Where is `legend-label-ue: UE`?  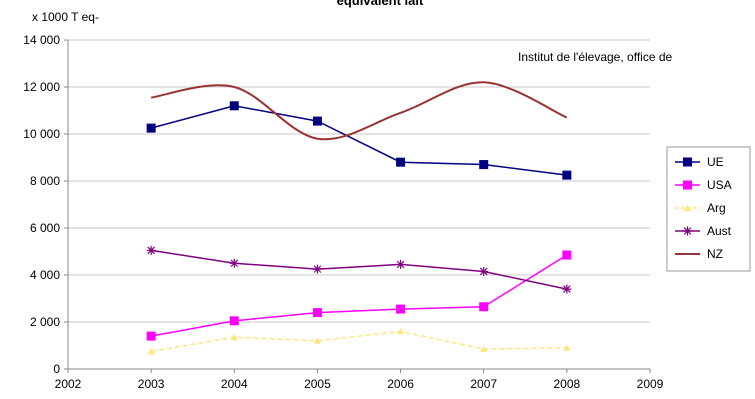 legend-label-ue: UE is located at coordinates (715, 162).